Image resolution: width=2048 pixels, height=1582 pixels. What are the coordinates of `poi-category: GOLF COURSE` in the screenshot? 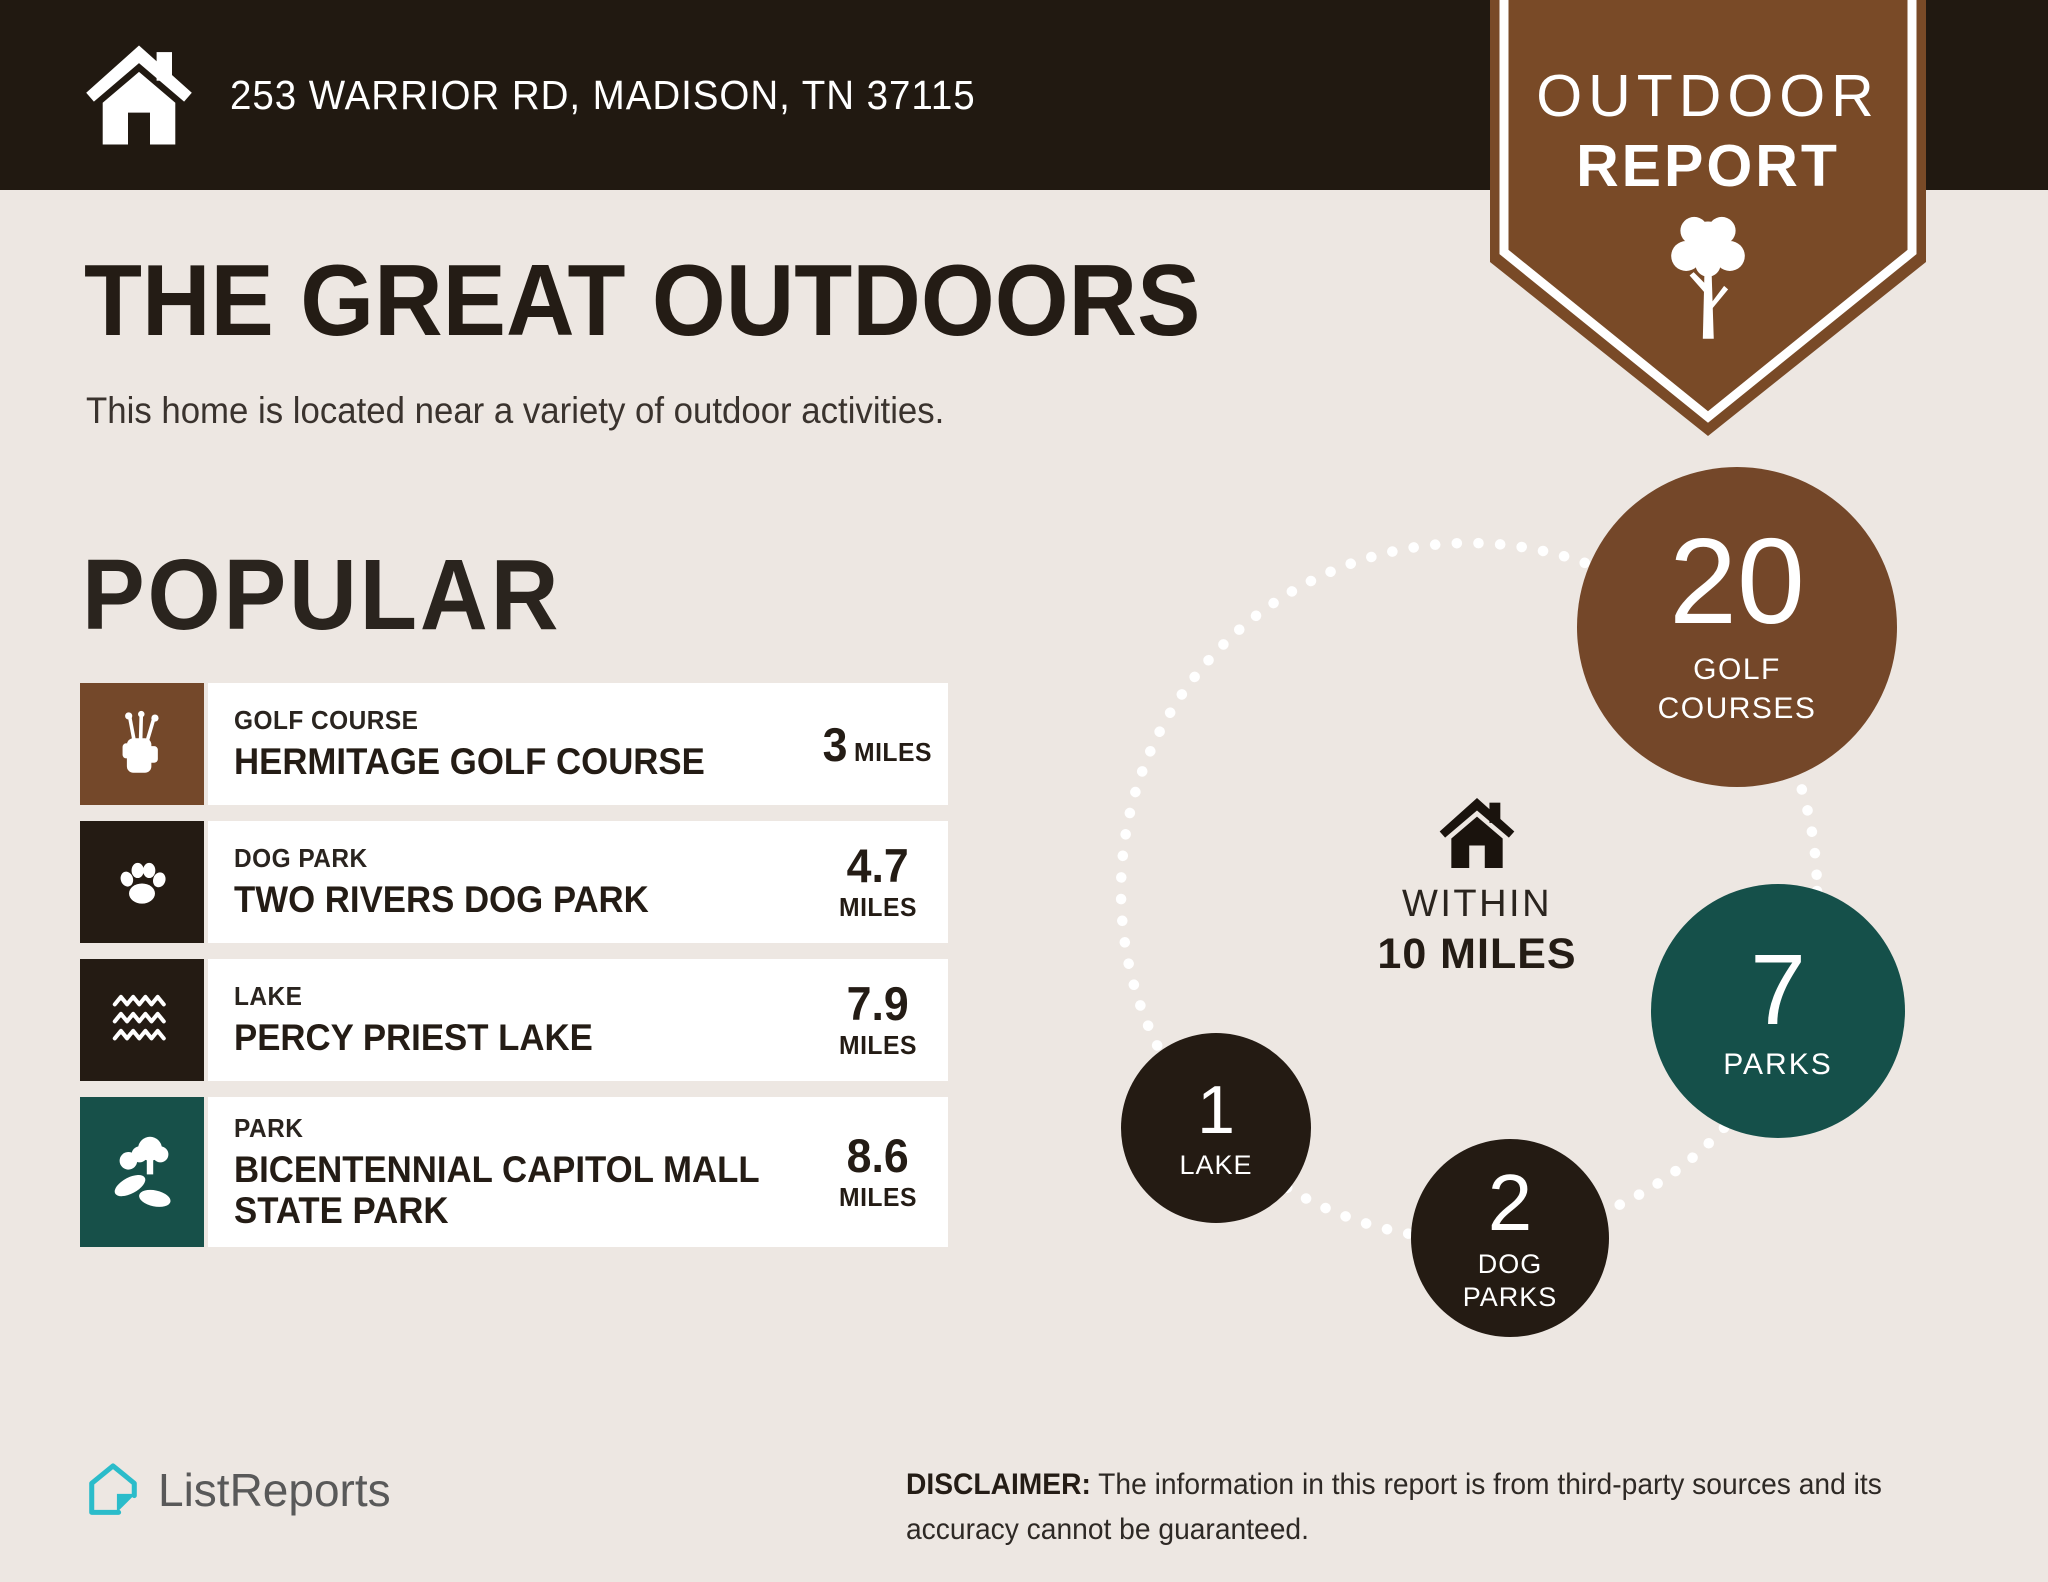 It's located at (326, 720).